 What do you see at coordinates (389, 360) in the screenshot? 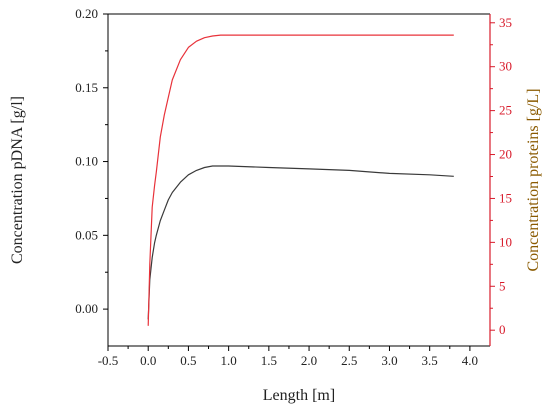
I see `x-tick-label: 3.0` at bounding box center [389, 360].